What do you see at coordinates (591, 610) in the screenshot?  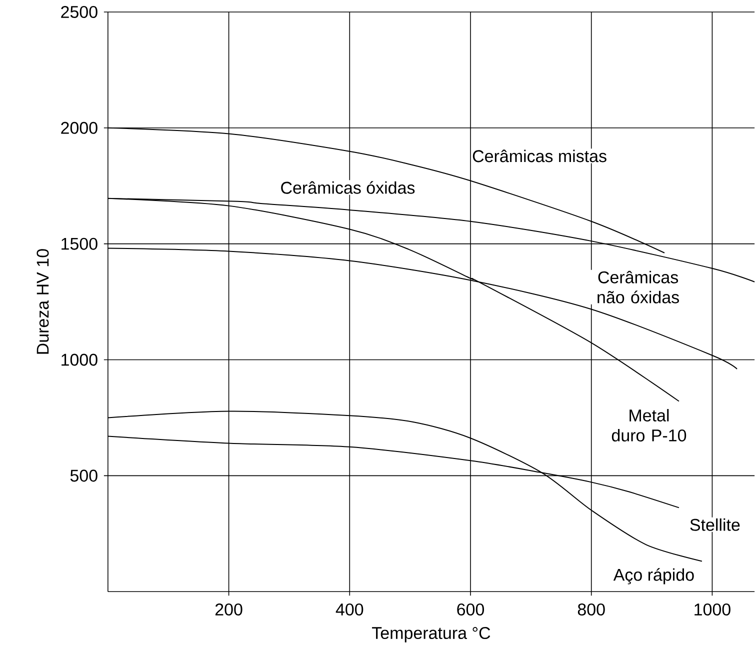 I see `x-tick-label: 800` at bounding box center [591, 610].